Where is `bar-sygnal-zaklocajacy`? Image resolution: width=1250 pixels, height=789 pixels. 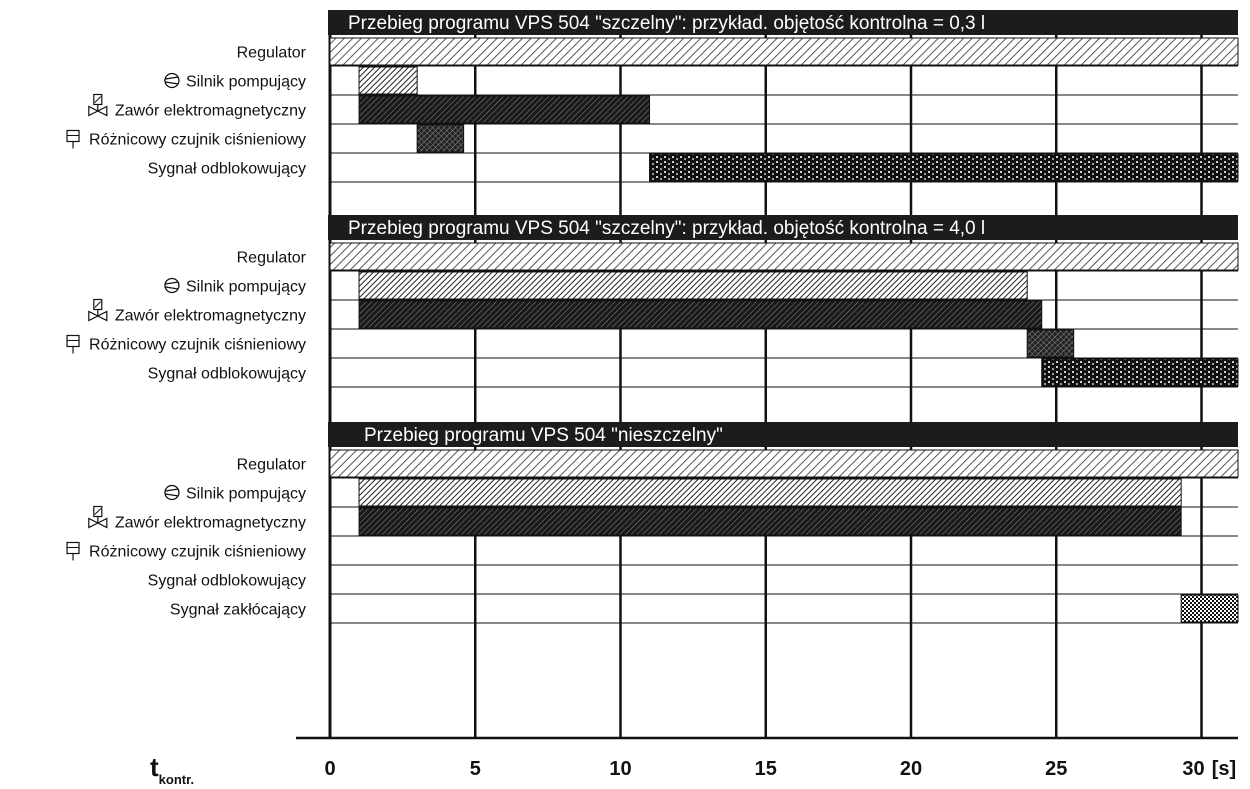 bar-sygnal-zaklocajacy is located at coordinates (1209, 608).